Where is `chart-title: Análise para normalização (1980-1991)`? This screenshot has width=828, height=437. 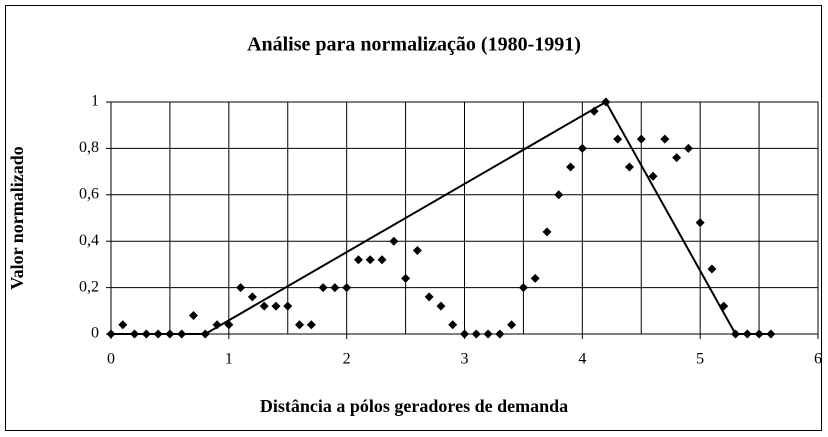
chart-title: Análise para normalização (1980-1991) is located at coordinates (414, 45).